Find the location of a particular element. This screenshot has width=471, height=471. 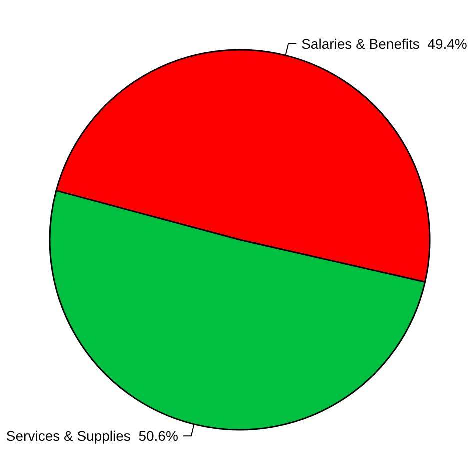

slice-label: Salaries & Benefits 49.4% is located at coordinates (385, 44).